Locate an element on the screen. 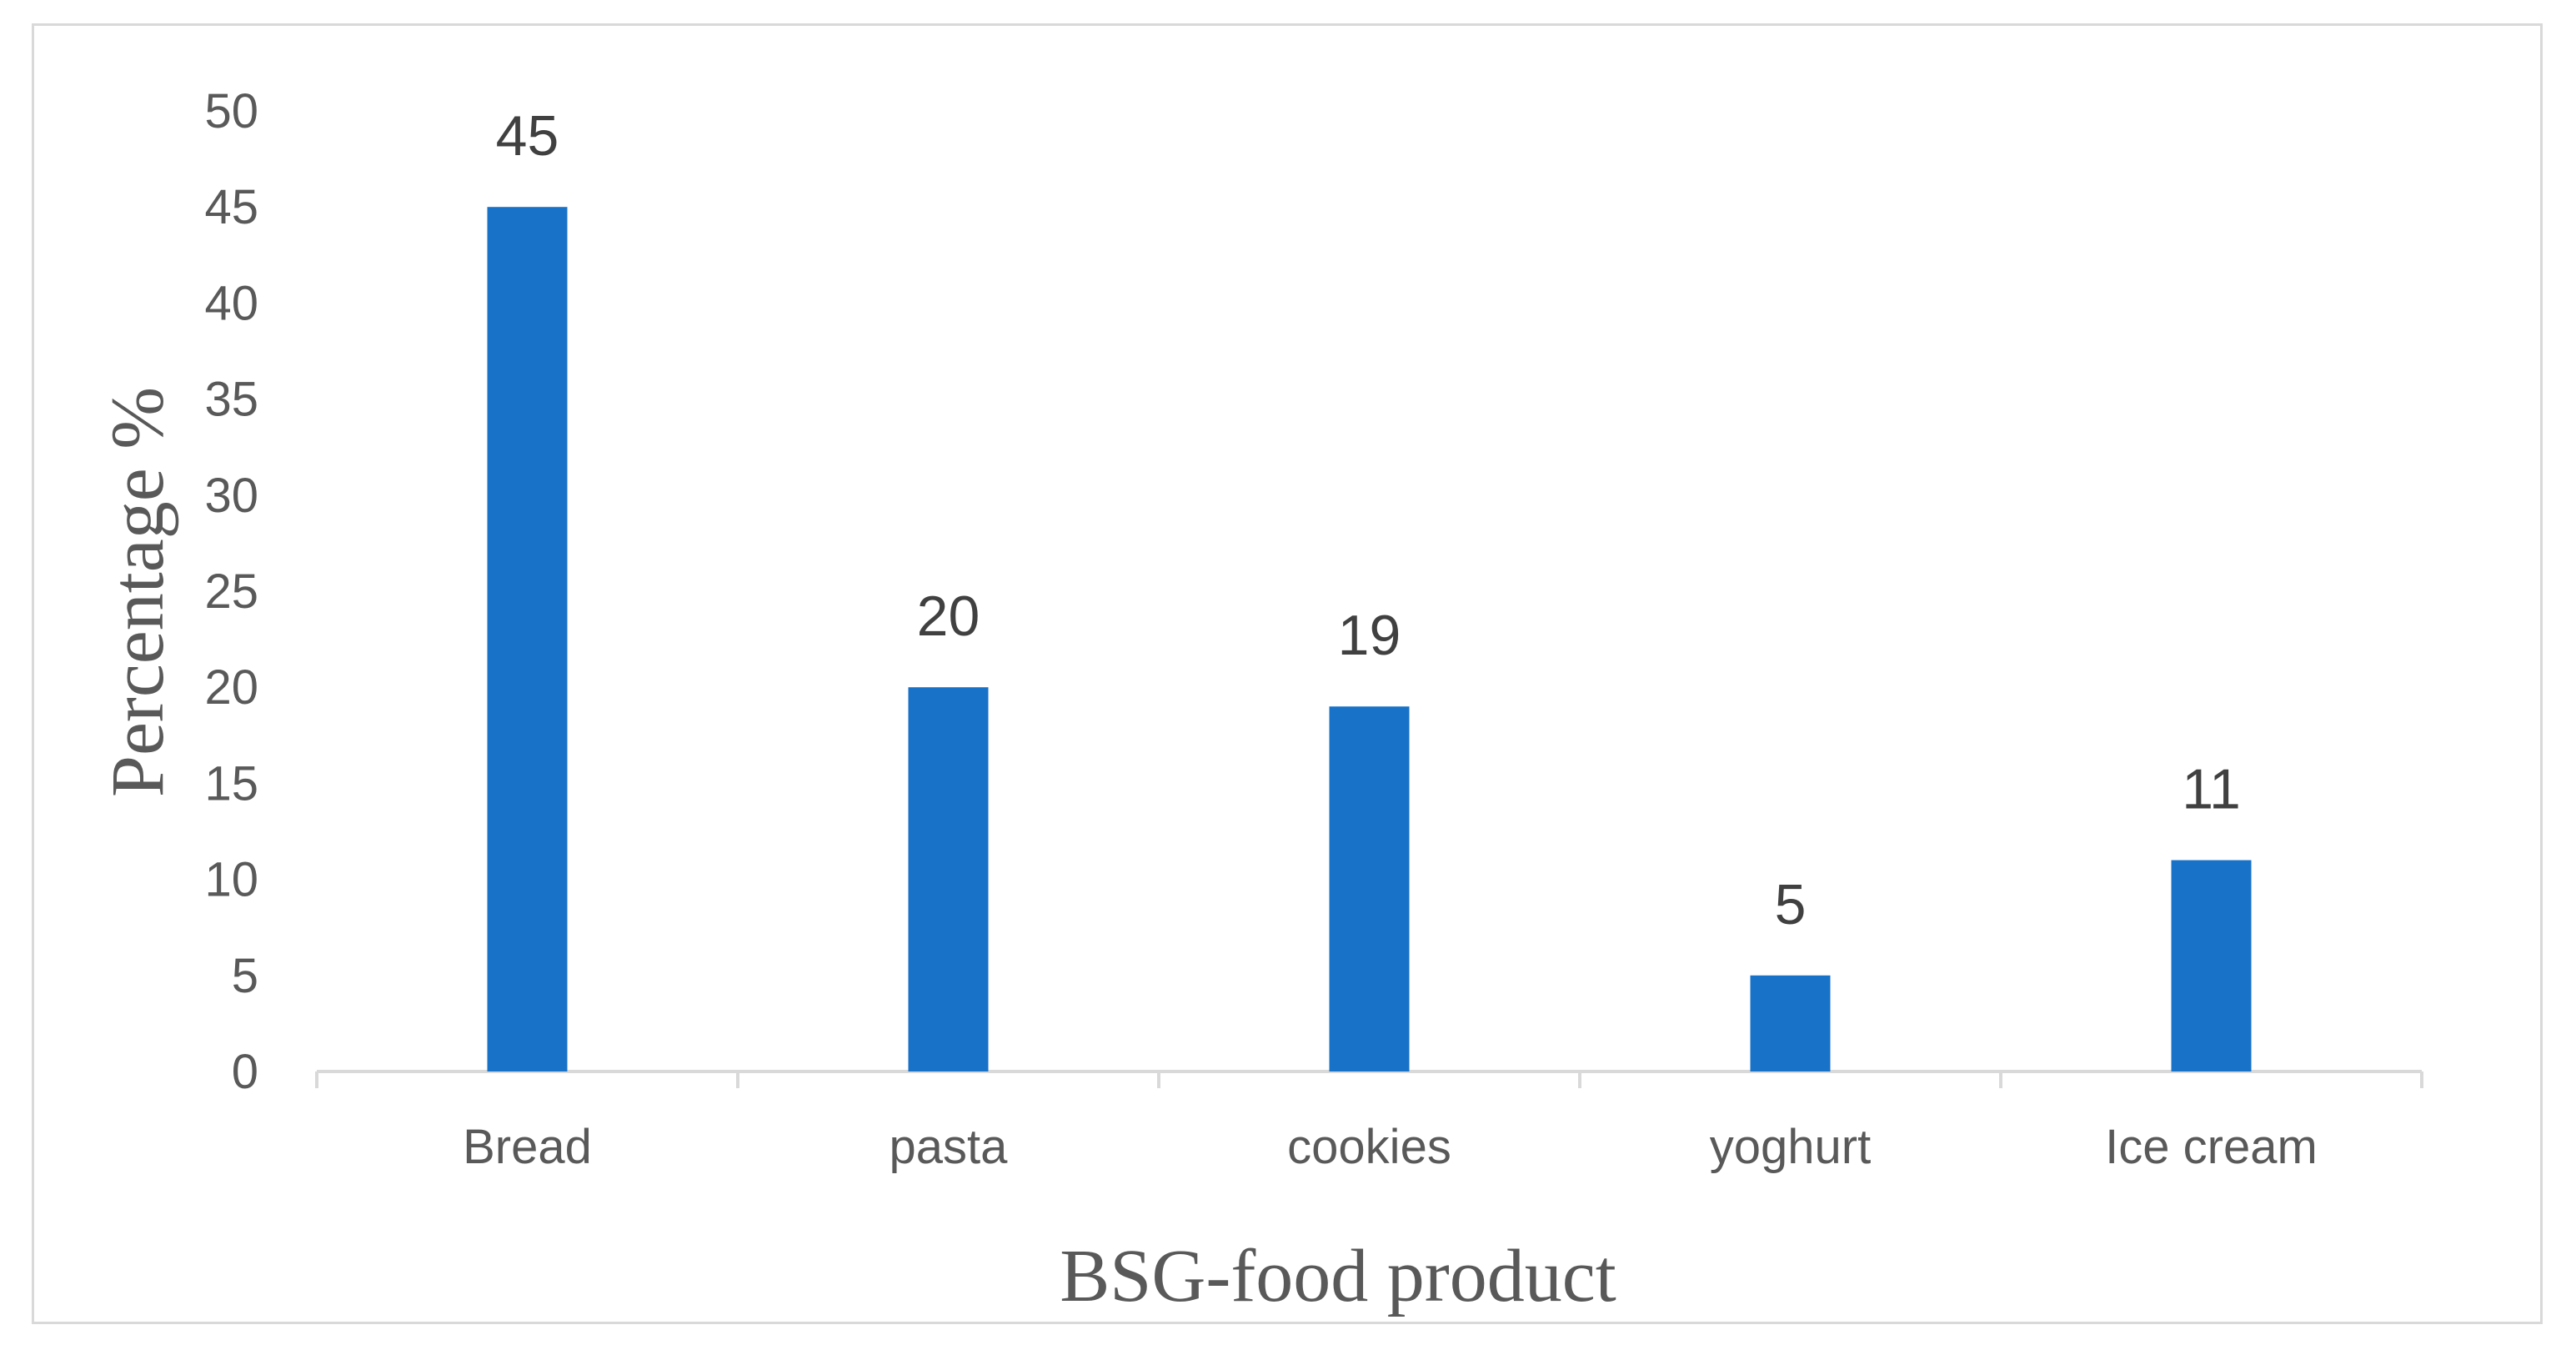 The image size is (2576, 1360). data-label: 19 is located at coordinates (1369, 635).